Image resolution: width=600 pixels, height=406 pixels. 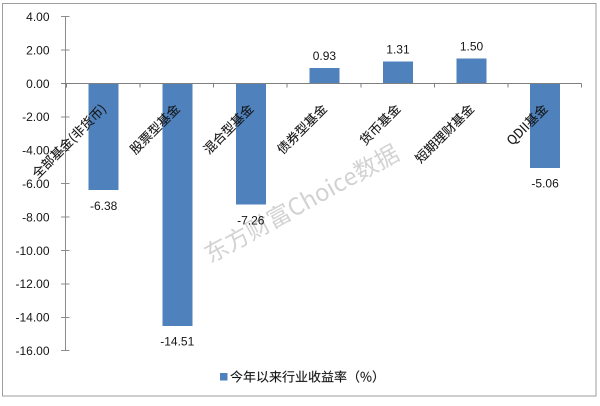 I want to click on svg-text: -4.00, so click(x=36, y=151).